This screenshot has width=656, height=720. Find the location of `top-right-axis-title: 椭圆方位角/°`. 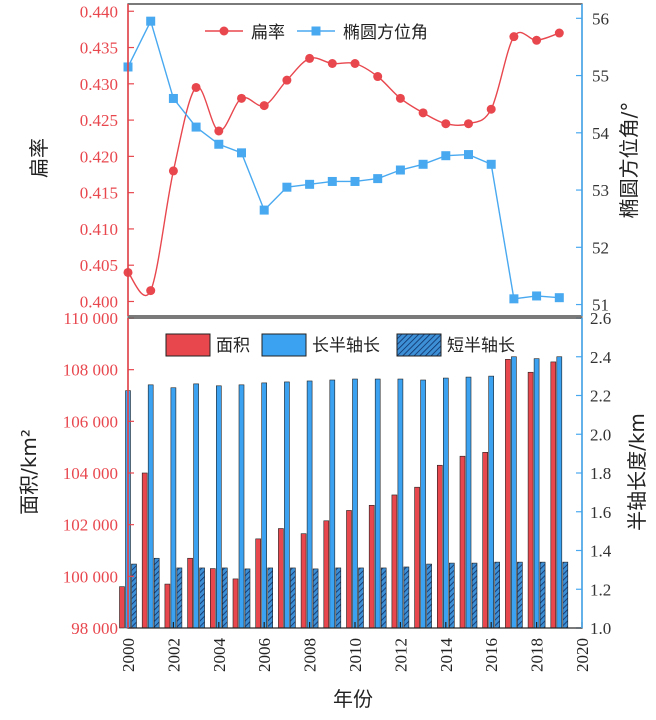

top-right-axis-title: 椭圆方位角/° is located at coordinates (629, 160).